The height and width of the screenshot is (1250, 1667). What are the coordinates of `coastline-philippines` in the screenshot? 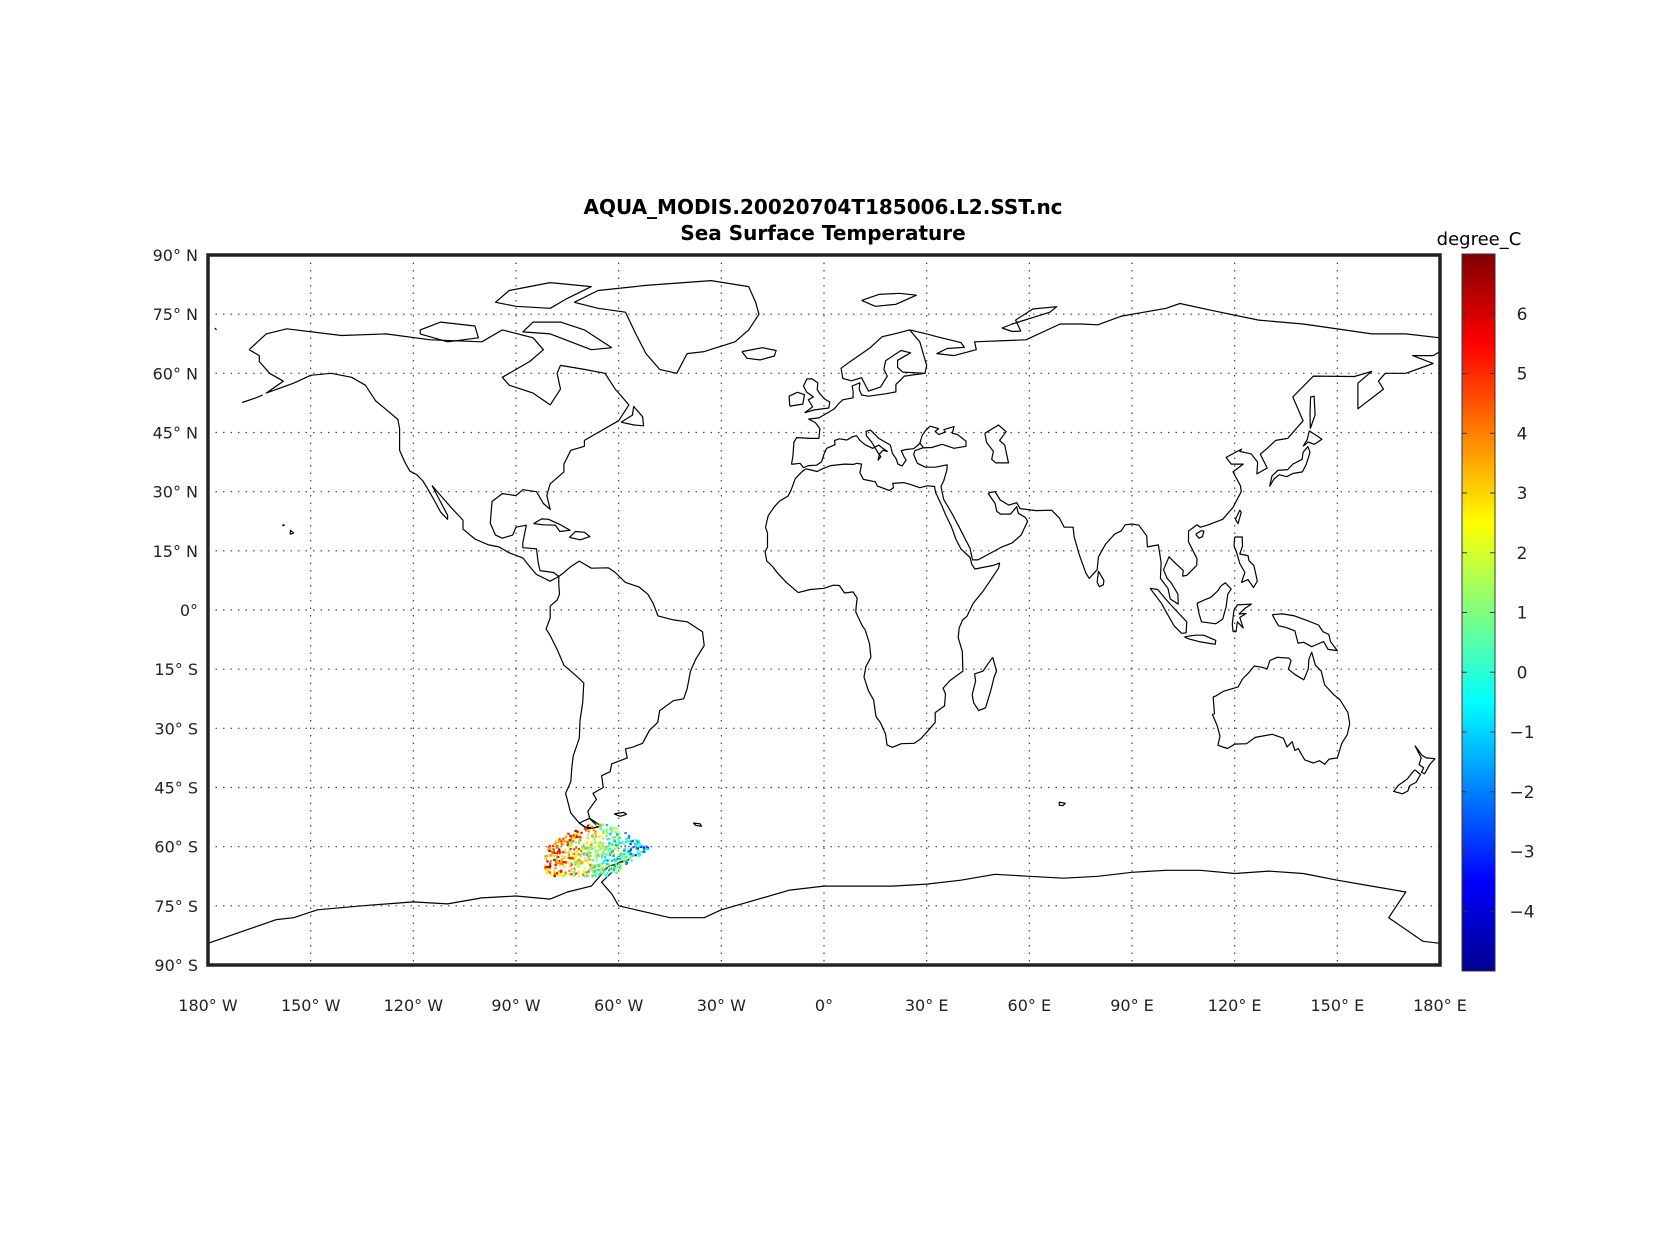 It's located at (1245, 562).